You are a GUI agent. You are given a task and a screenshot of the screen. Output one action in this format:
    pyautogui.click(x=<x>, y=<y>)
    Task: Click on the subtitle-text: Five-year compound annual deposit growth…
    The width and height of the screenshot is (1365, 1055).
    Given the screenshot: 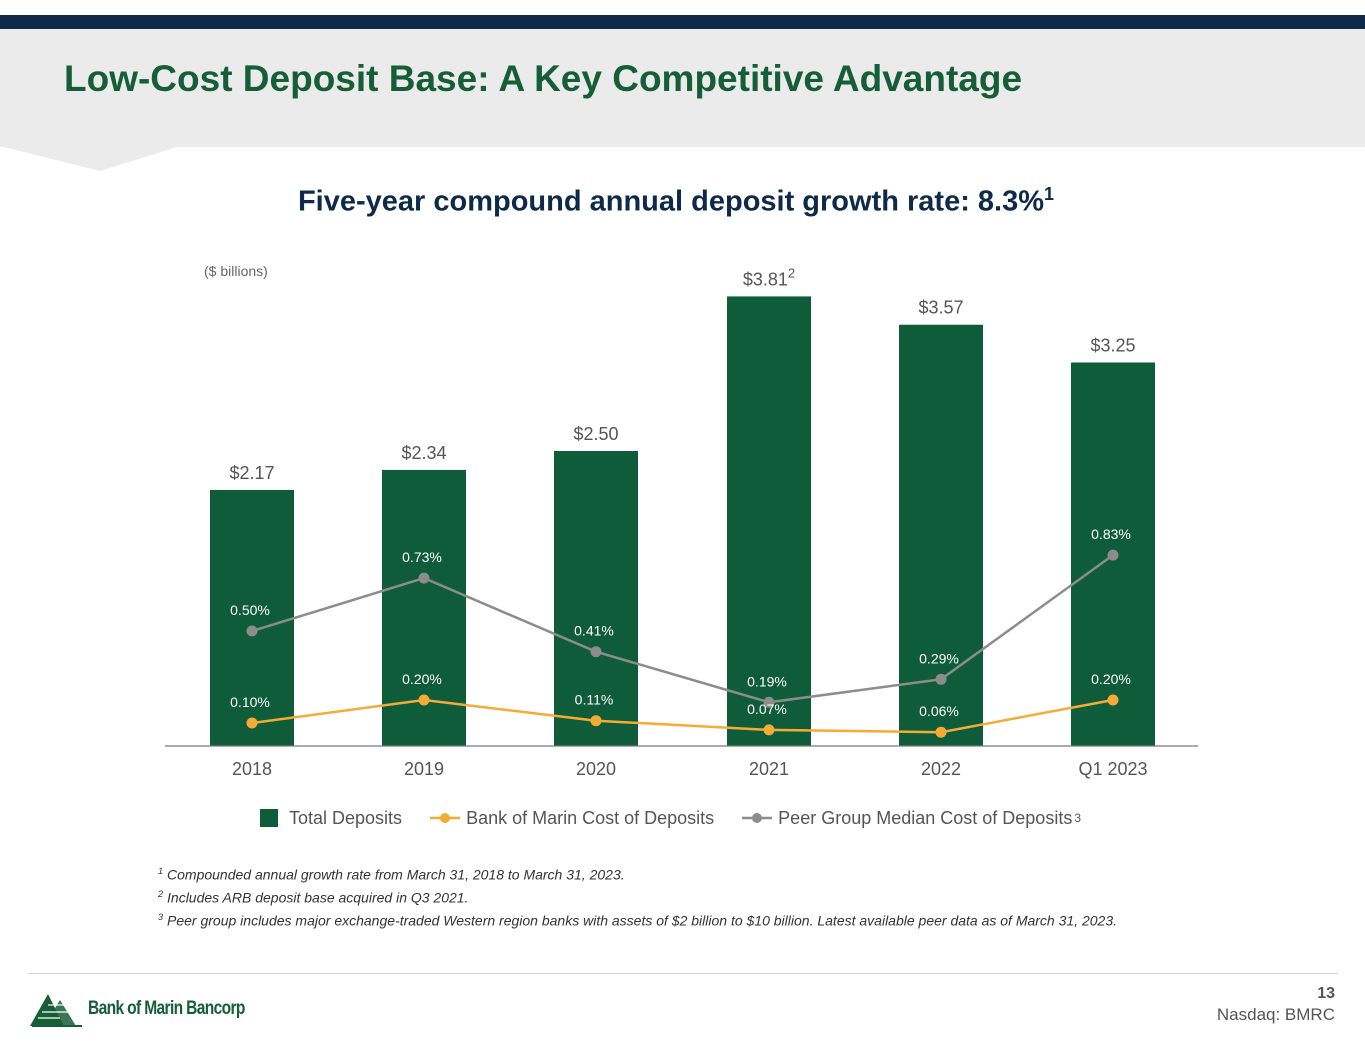 What is the action you would take?
    pyautogui.click(x=671, y=201)
    